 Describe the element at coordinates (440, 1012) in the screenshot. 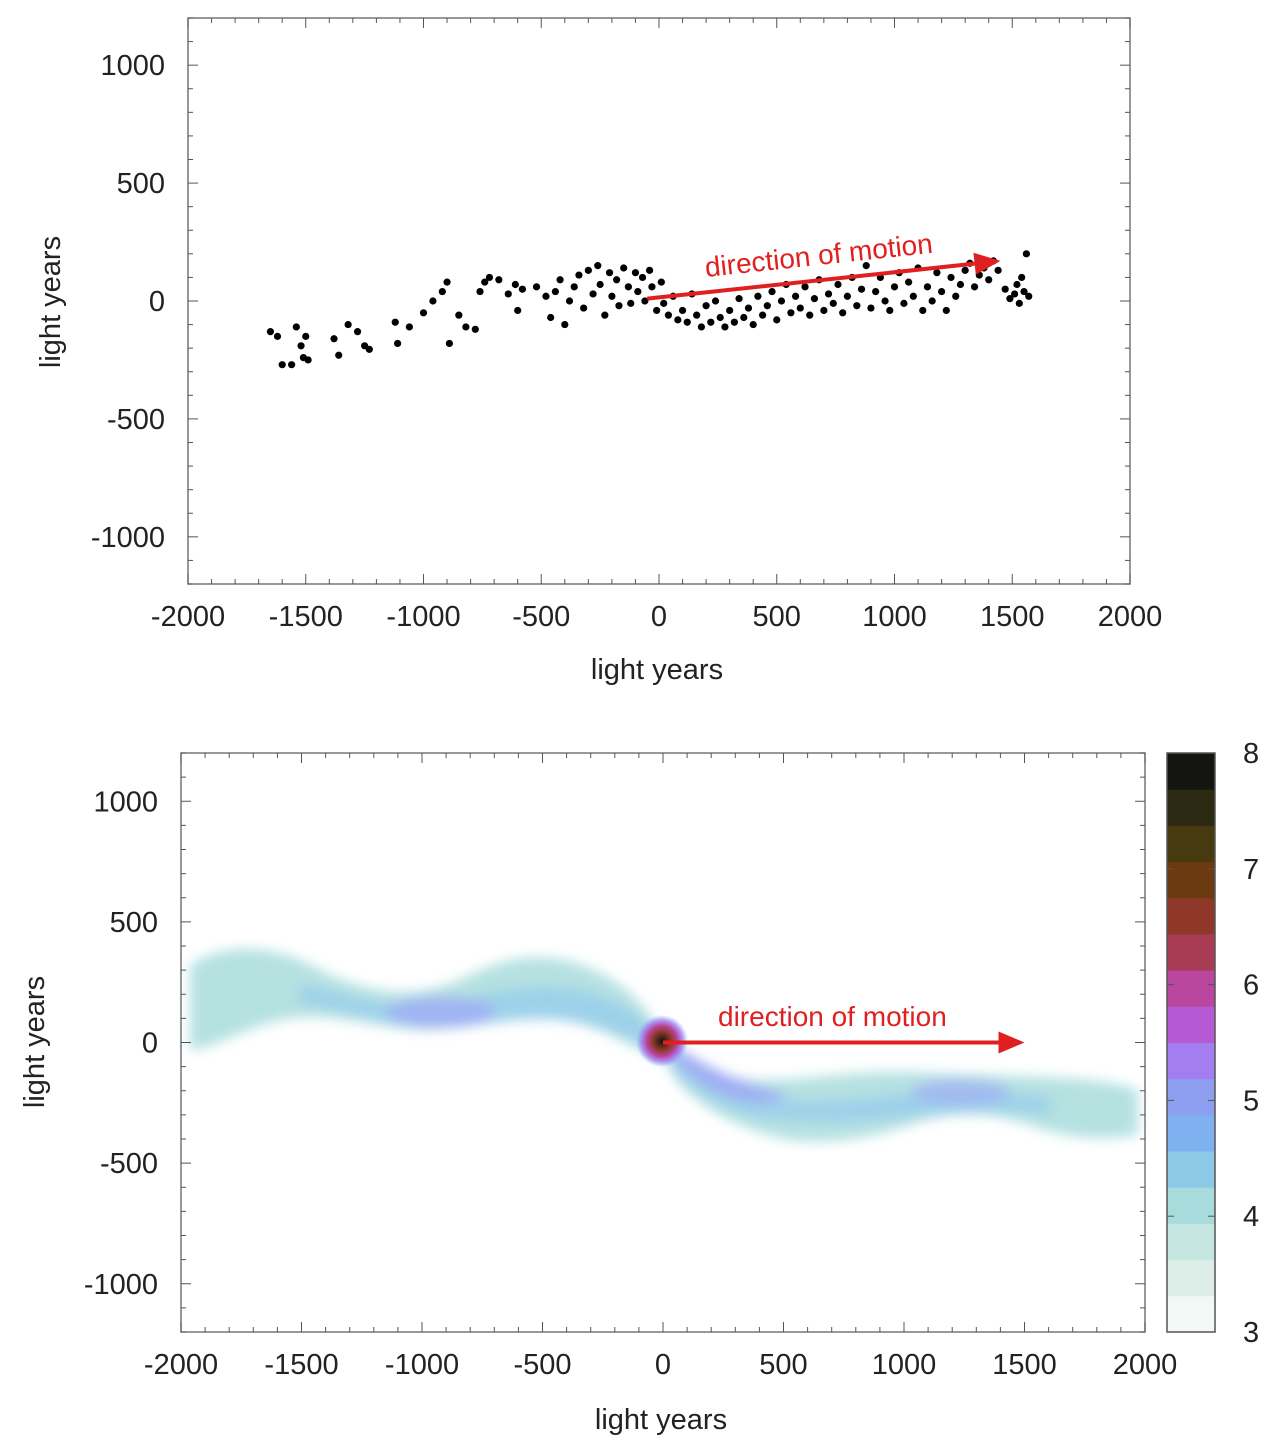

I see `heatmap-left-knot` at that location.